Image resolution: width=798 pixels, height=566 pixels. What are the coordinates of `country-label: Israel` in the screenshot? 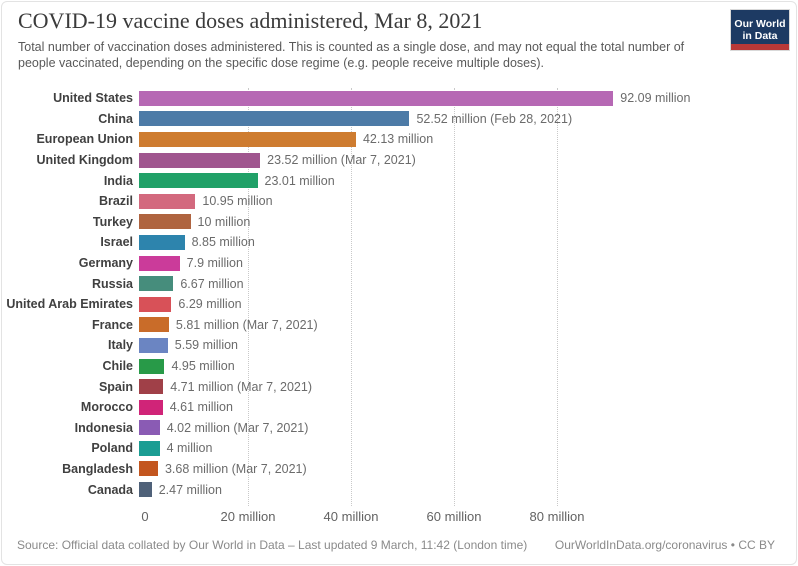 It's located at (116, 242).